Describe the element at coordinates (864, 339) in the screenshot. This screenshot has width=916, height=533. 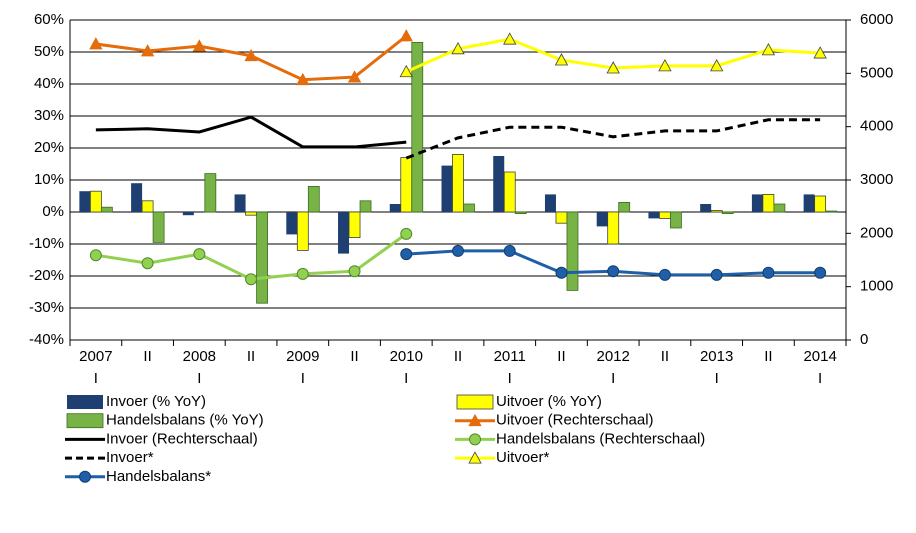
I see `y2-tick-label: 0` at that location.